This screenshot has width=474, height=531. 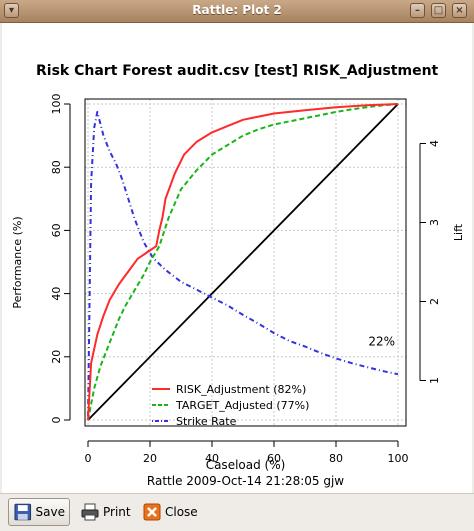 What do you see at coordinates (56, 420) in the screenshot?
I see `y-tick-label: 0` at bounding box center [56, 420].